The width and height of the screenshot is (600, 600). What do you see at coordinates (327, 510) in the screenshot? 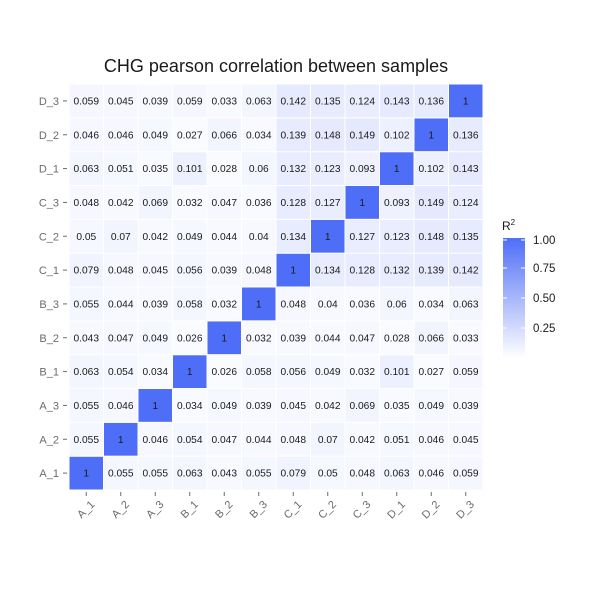
I see `x-tick-label: C_2` at bounding box center [327, 510].